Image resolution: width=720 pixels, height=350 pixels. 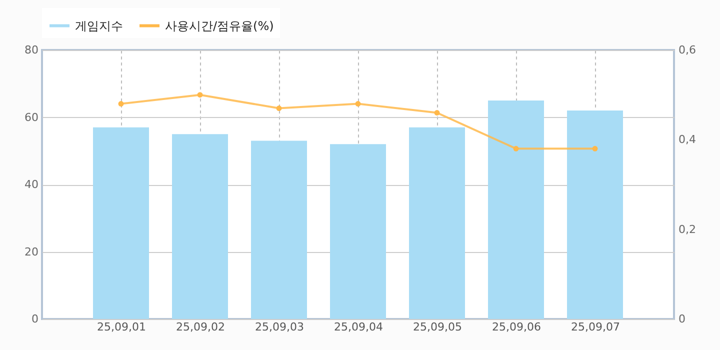 I want to click on x-tick-label: 25,09,01, so click(x=121, y=327).